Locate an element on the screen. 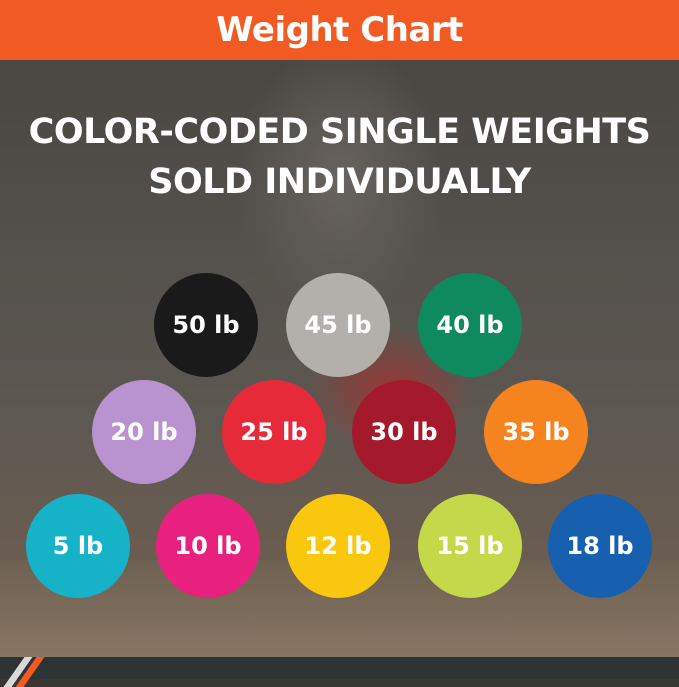  header-title: Weight Chart is located at coordinates (339, 30).